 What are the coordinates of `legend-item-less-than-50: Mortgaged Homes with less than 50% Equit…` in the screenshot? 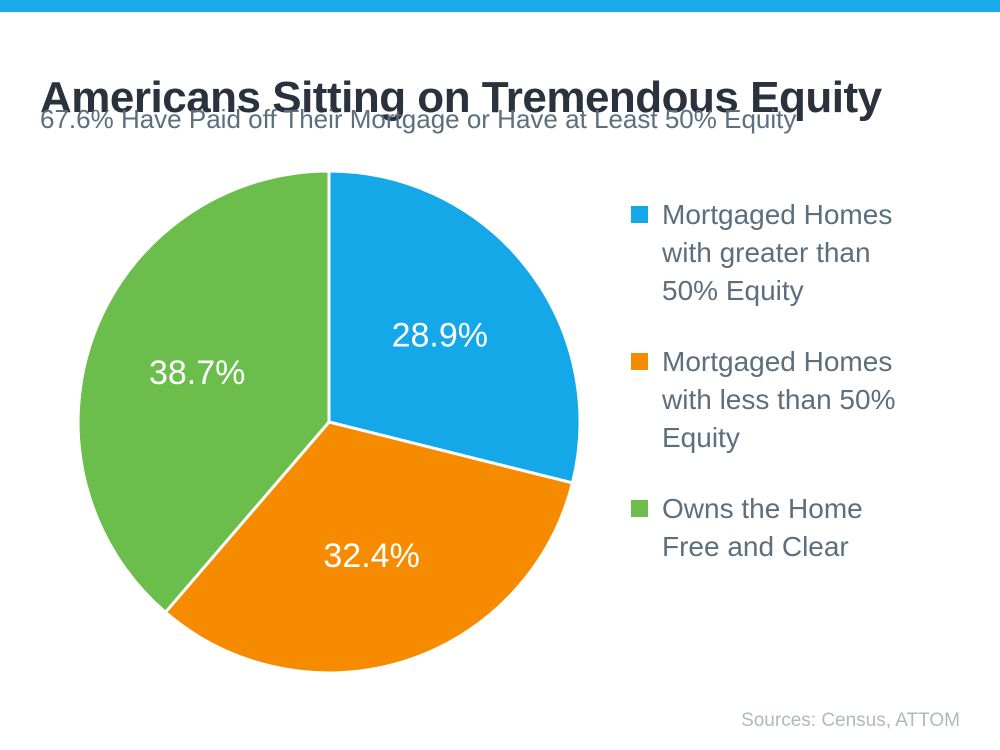 It's located at (791, 400).